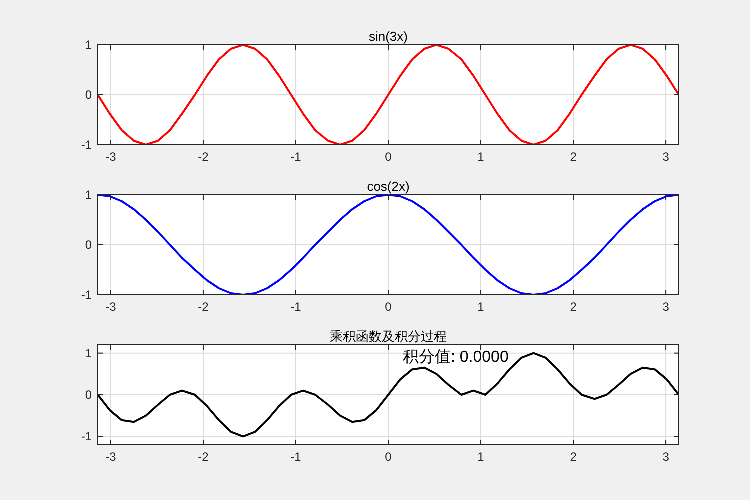  Describe the element at coordinates (456, 357) in the screenshot. I see `annotation: 积分值: 0.0000` at that location.